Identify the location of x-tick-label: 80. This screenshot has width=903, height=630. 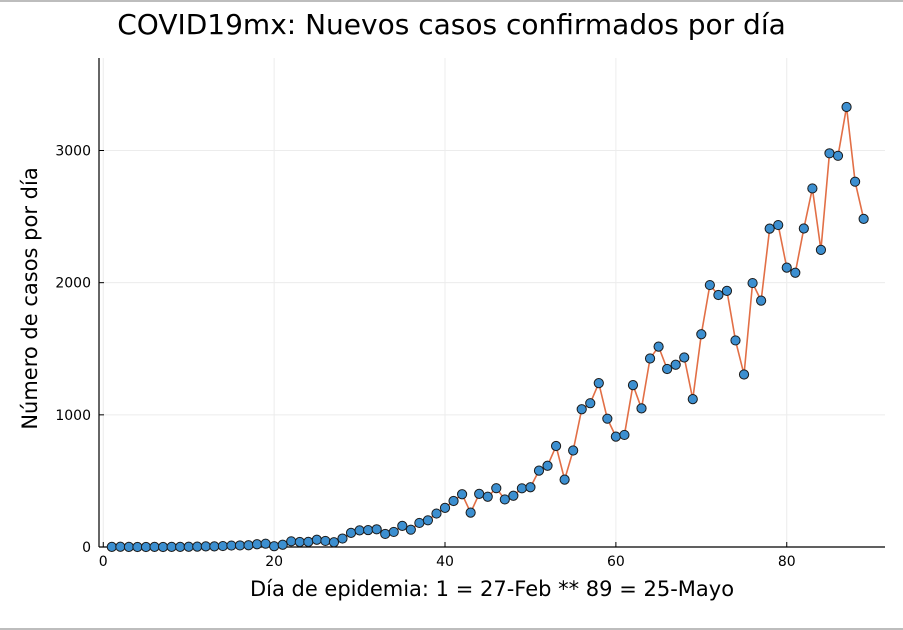
(787, 562).